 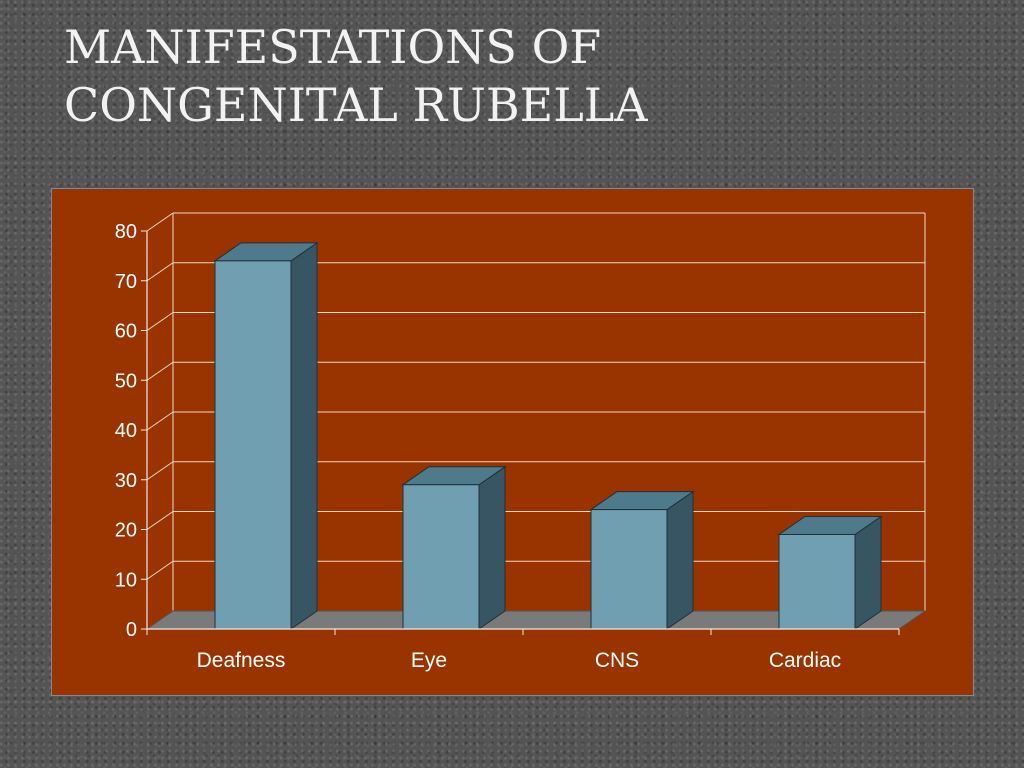 What do you see at coordinates (126, 232) in the screenshot?
I see `y-tick-label: 80` at bounding box center [126, 232].